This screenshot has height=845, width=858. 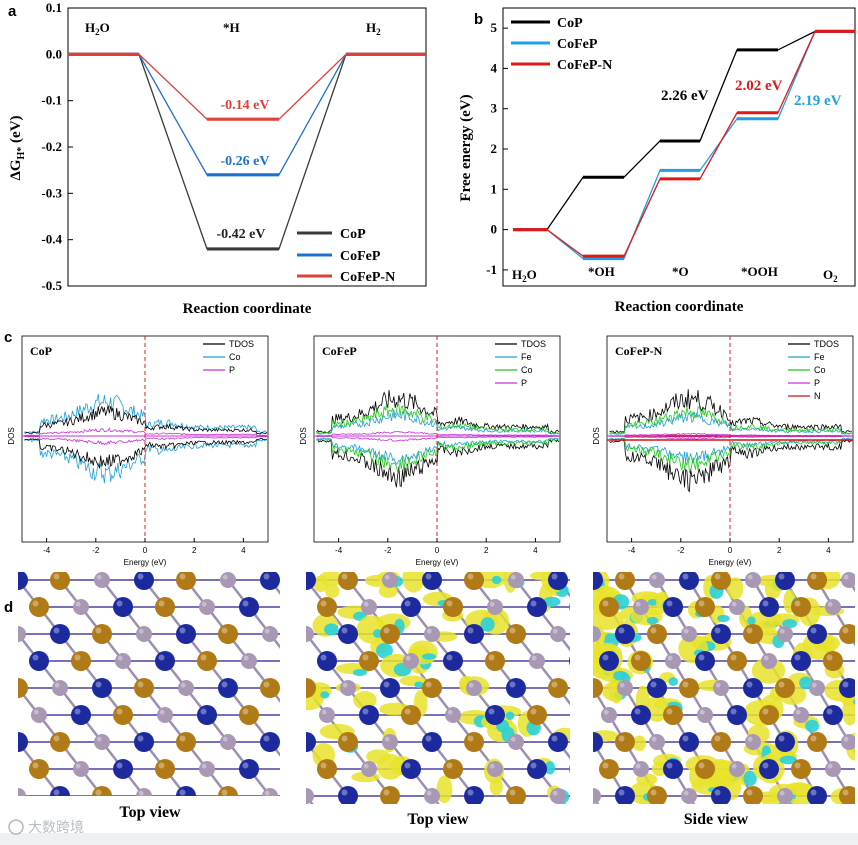 What do you see at coordinates (232, 370) in the screenshot?
I see `dos-legend-label-cop: P` at bounding box center [232, 370].